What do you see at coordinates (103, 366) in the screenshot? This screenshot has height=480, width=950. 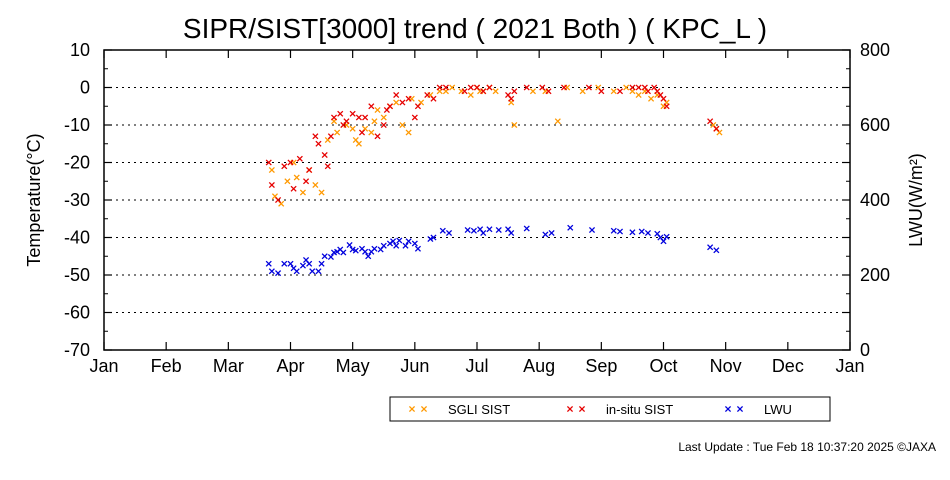 I see `x-tick-label: Jan` at bounding box center [103, 366].